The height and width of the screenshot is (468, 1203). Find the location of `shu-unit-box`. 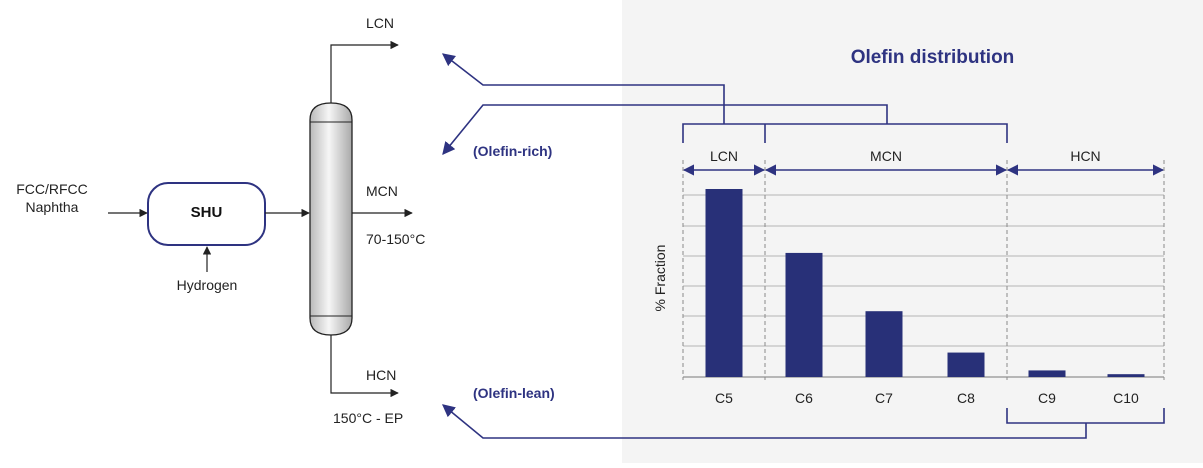

shu-unit-box is located at coordinates (206, 214).